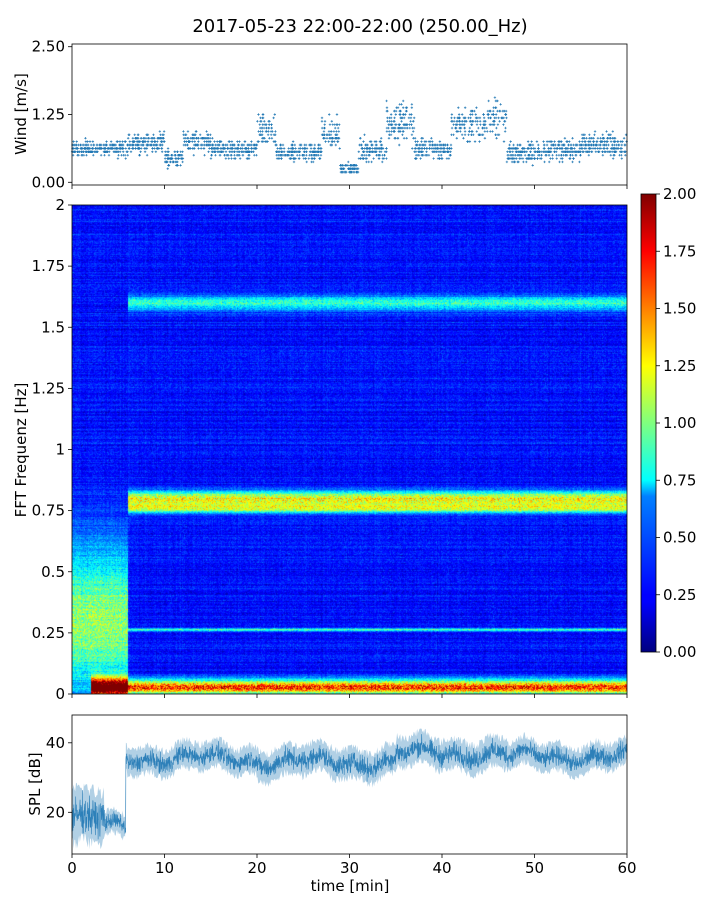 The height and width of the screenshot is (900, 720). I want to click on wind-ytick-label: 2.50, so click(48, 47).